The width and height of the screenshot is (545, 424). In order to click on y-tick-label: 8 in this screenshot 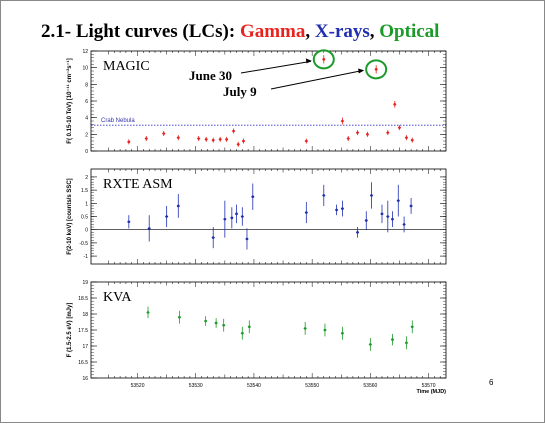, I will do `click(86, 85)`.